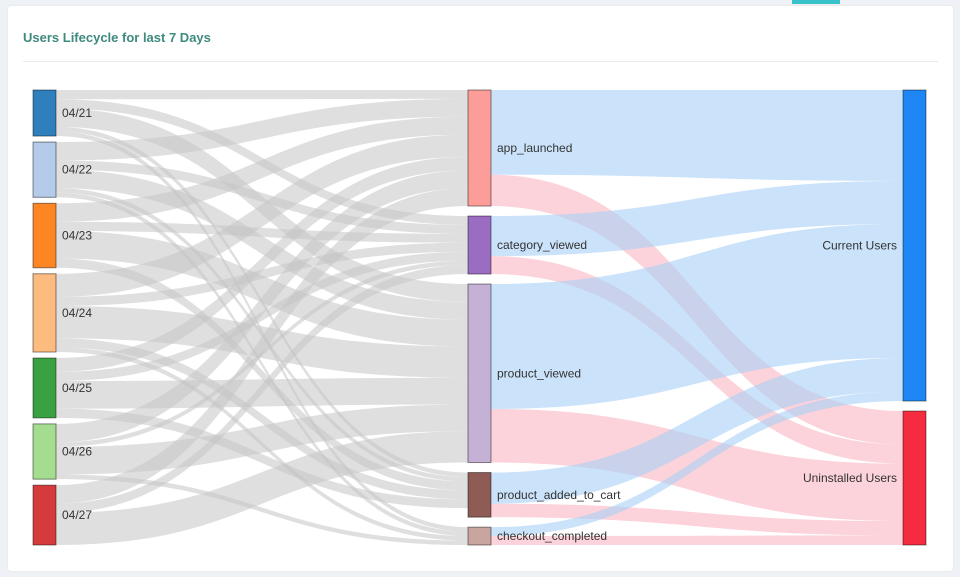  What do you see at coordinates (479, 148) in the screenshot?
I see `node-app-launched` at bounding box center [479, 148].